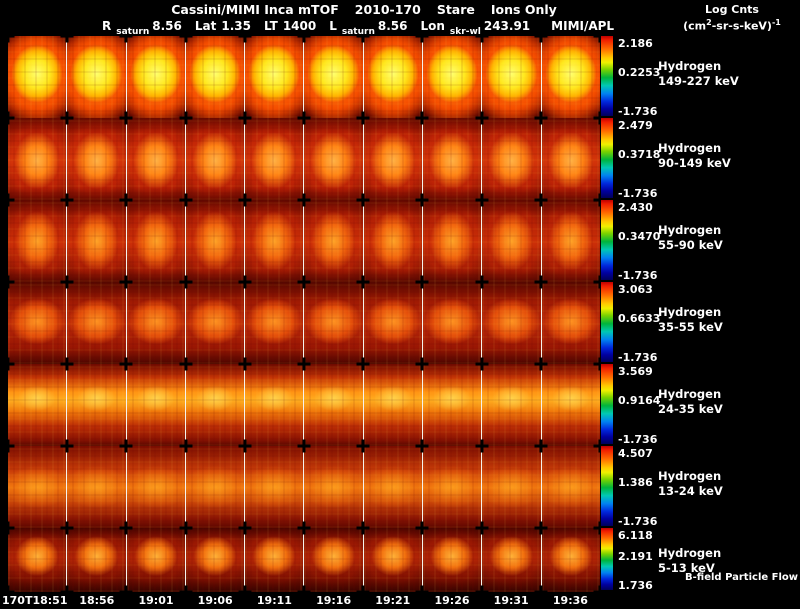 This screenshot has width=800, height=609. What do you see at coordinates (639, 154) in the screenshot?
I see `scale-mid-label: 0.3718` at bounding box center [639, 154].